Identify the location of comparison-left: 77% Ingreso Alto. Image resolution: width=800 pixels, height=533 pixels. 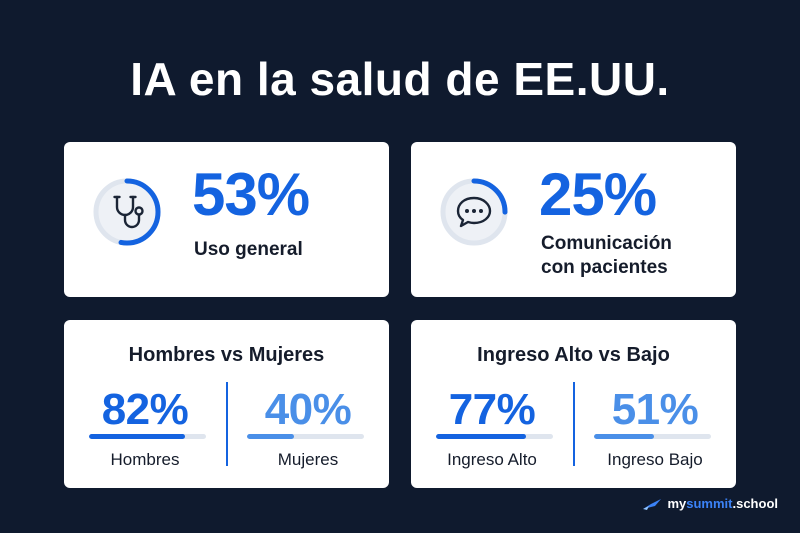
(492, 429).